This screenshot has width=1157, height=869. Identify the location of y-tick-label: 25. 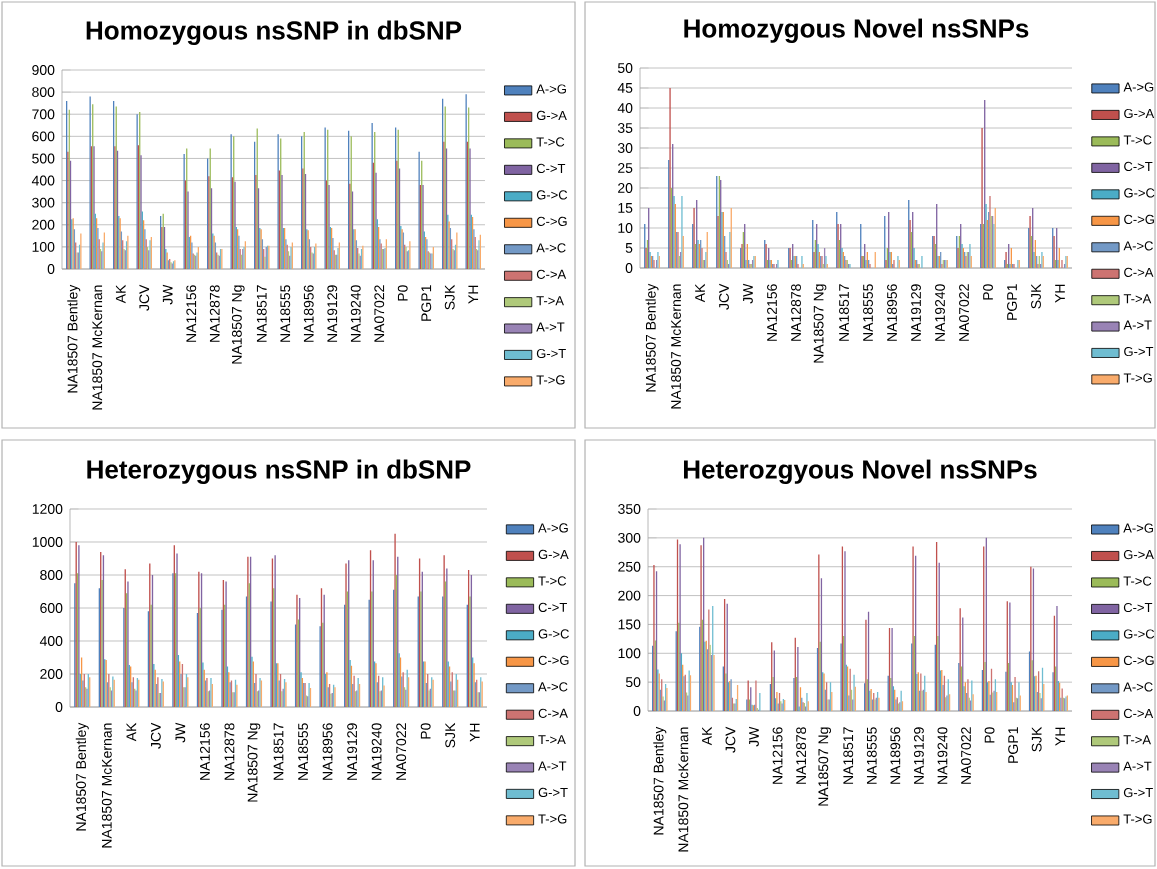
(625, 168).